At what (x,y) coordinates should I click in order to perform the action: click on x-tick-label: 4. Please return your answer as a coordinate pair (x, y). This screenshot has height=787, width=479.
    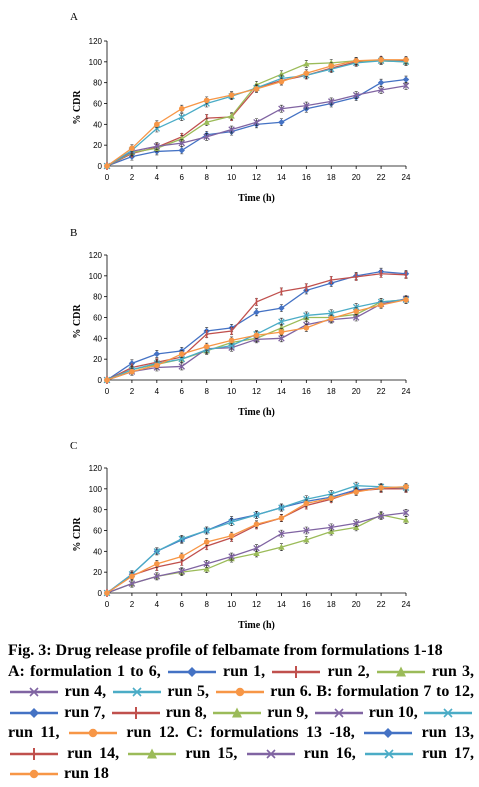
    Looking at the image, I should click on (157, 177).